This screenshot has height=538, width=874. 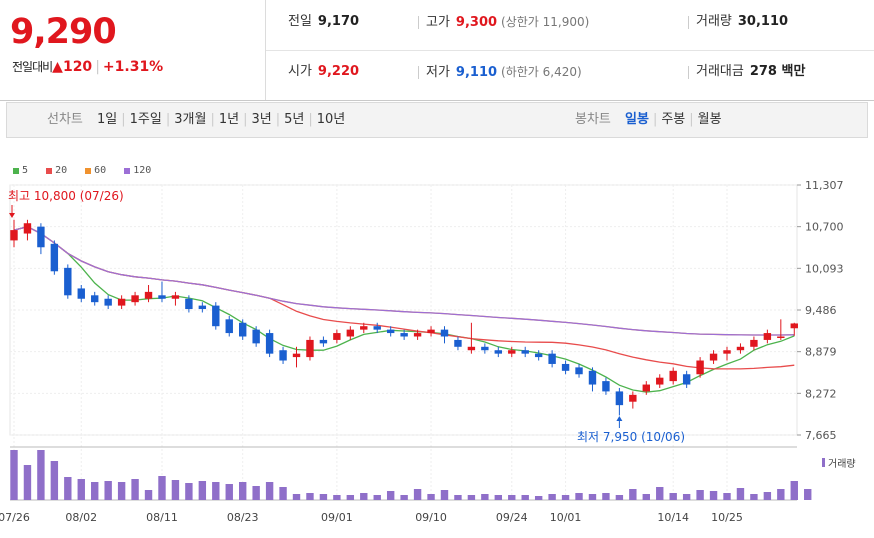 I want to click on tab-weekly: 주봉, so click(x=673, y=119).